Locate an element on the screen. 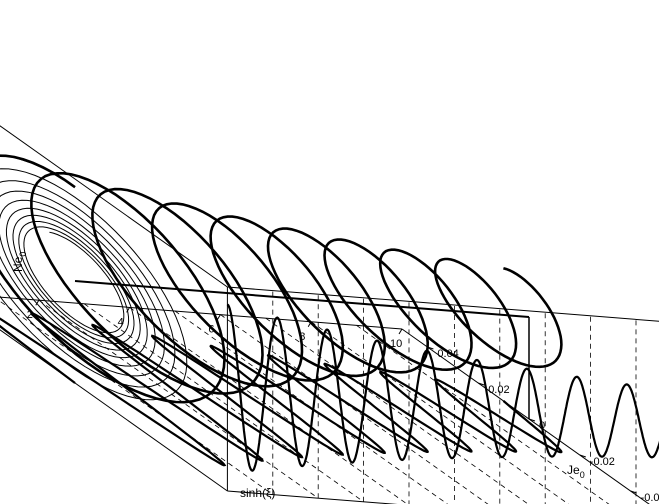  x-axis-label: sinh(ξ) is located at coordinates (257, 493).